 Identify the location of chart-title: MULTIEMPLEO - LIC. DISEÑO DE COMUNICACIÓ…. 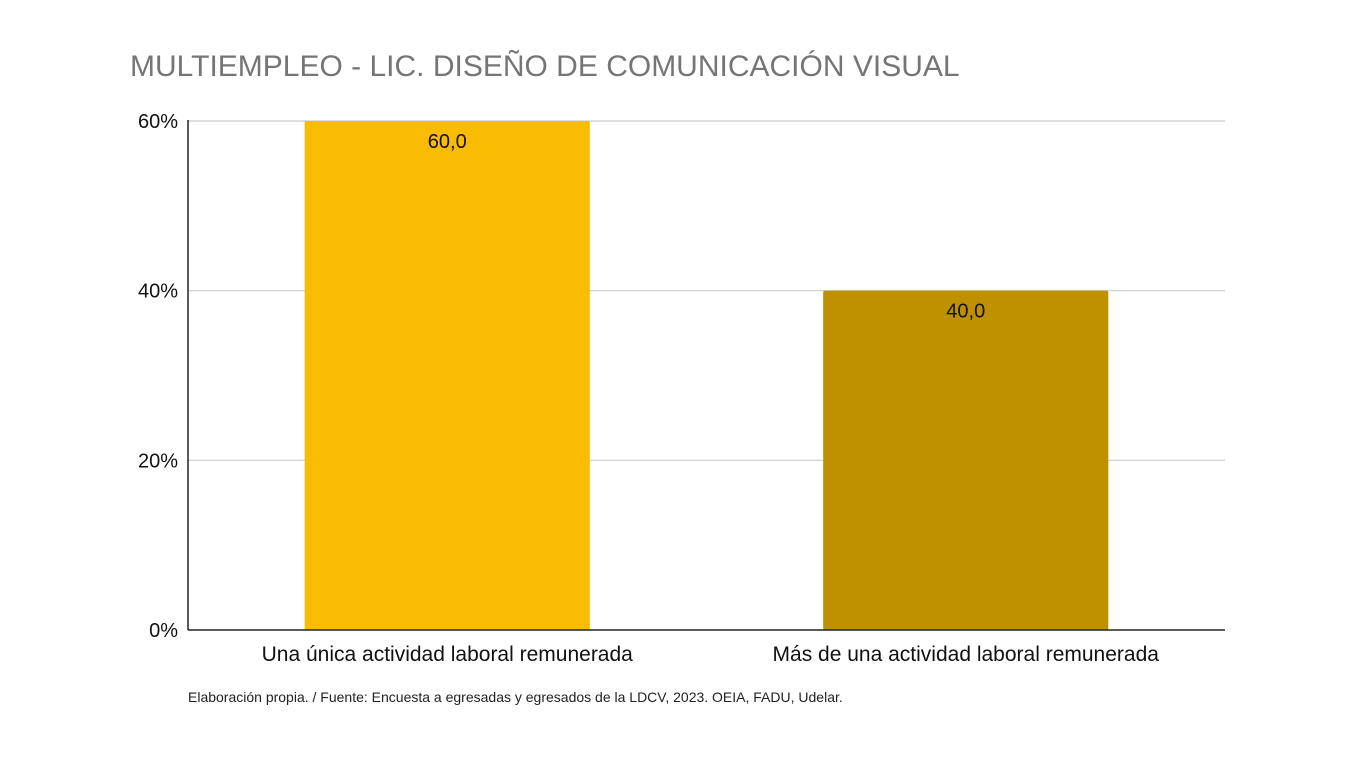
(545, 66).